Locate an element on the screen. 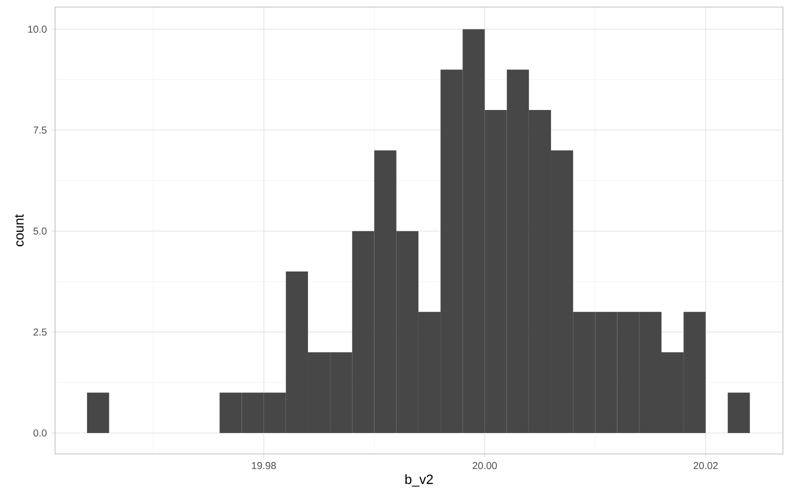  x-tick-label: 20.02 is located at coordinates (706, 466).